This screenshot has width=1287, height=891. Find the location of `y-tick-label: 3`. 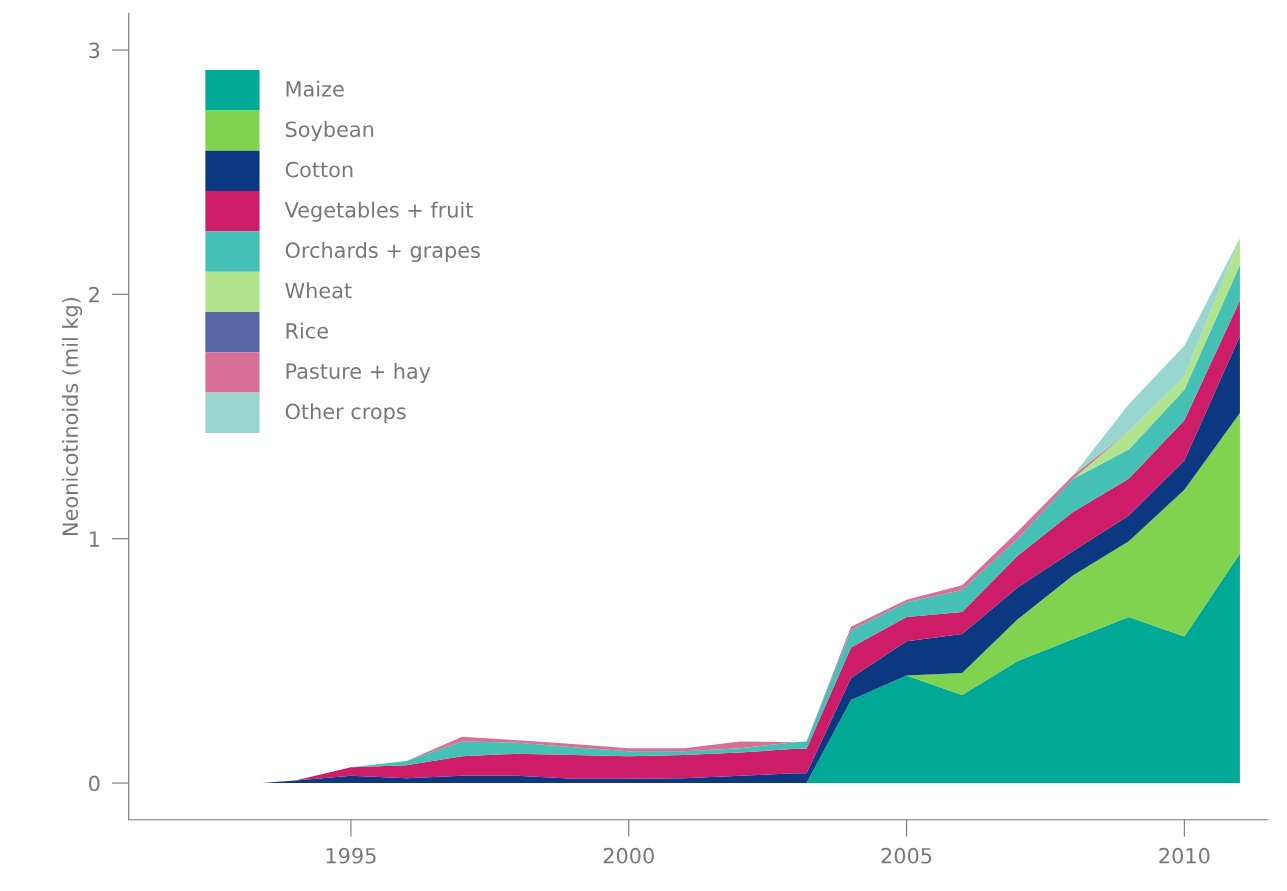

y-tick-label: 3 is located at coordinates (94, 50).